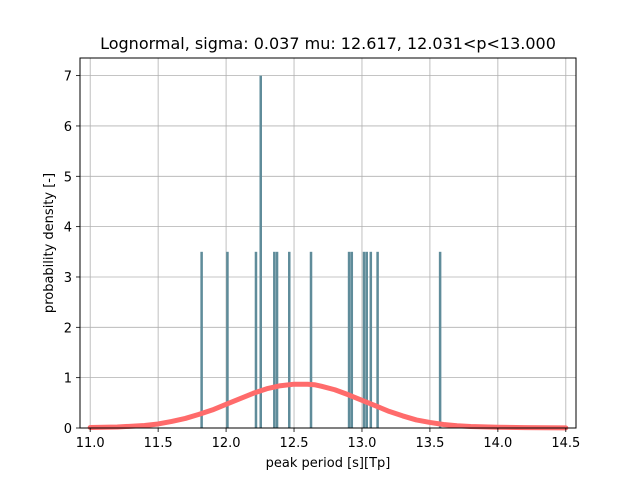 The image size is (640, 480). Describe the element at coordinates (68, 228) in the screenshot. I see `y-tick-label: 4` at that location.